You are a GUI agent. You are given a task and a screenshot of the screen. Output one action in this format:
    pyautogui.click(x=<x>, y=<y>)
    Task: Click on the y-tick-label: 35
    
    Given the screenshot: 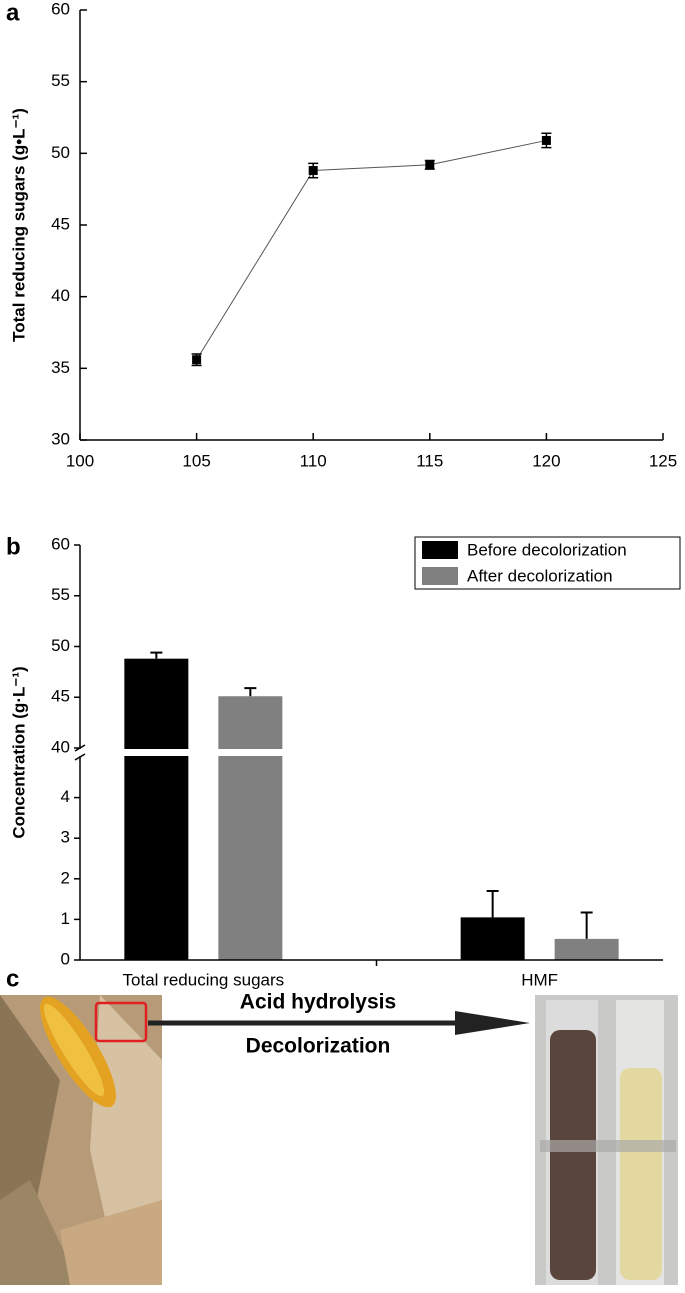 What is the action you would take?
    pyautogui.click(x=60, y=367)
    